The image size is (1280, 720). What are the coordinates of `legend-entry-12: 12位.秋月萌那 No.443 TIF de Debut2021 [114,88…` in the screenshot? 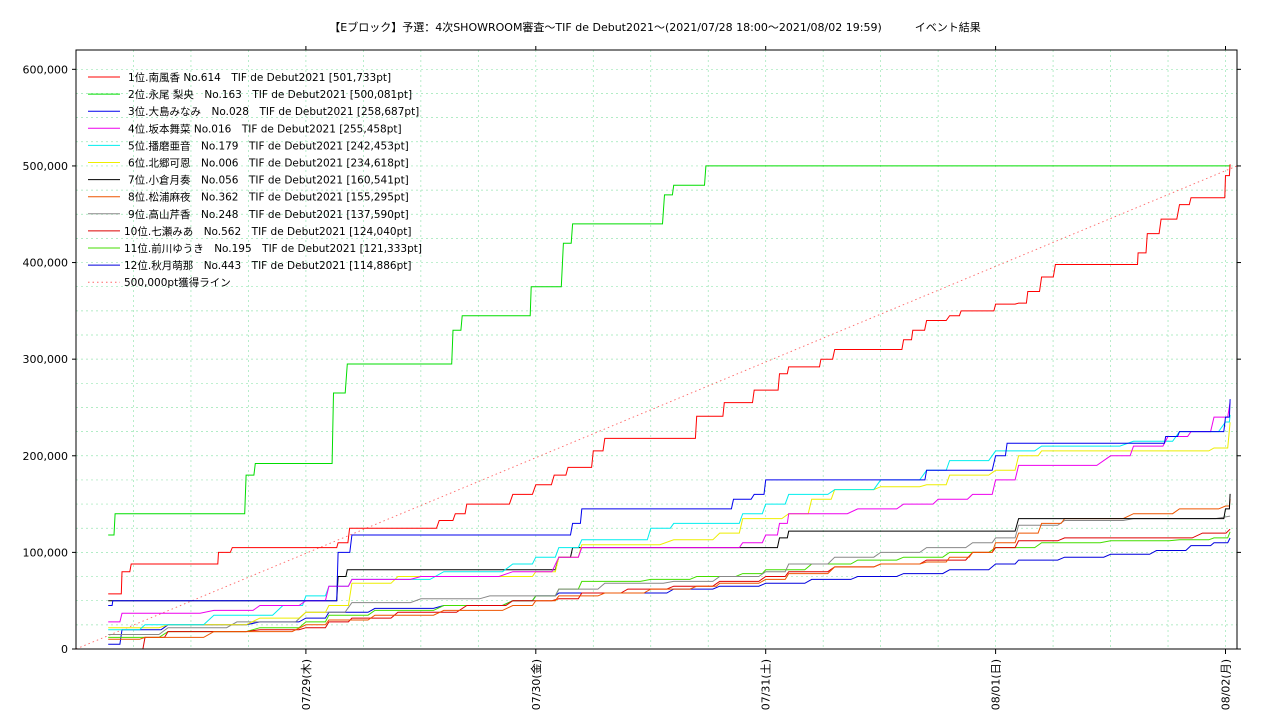 It's located at (267, 265).